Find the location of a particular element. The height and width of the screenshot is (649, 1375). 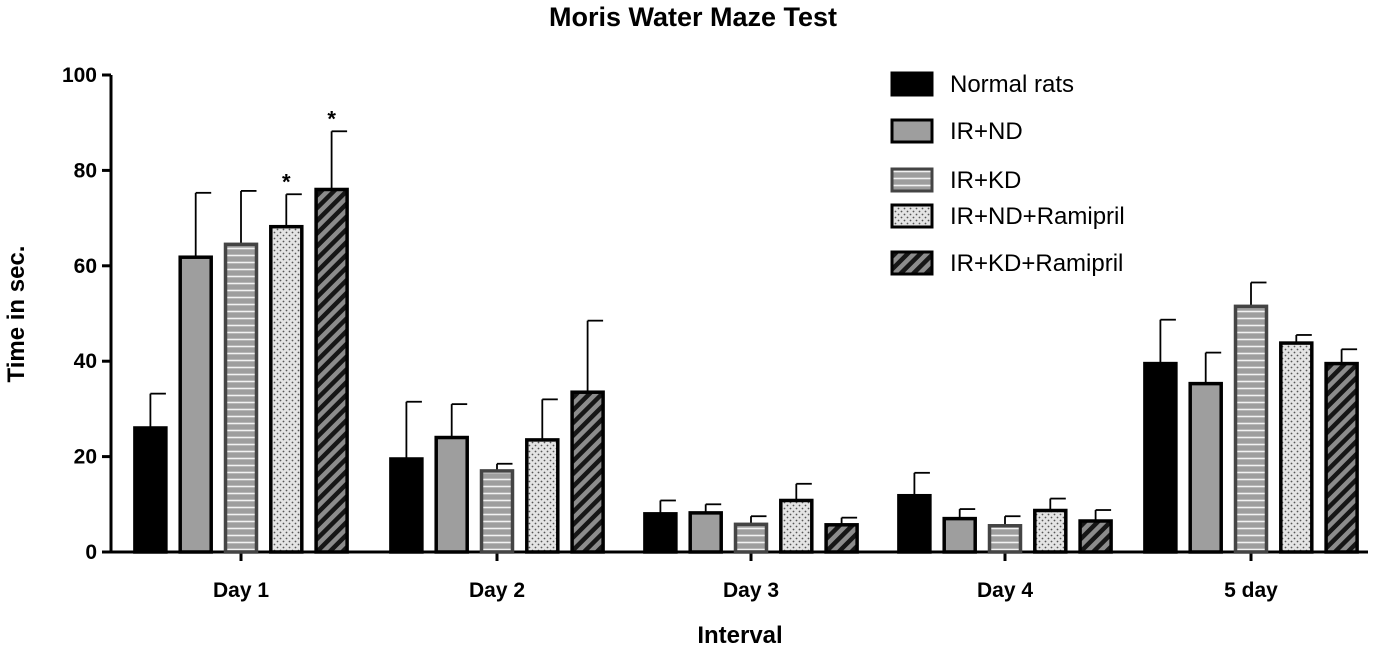

y-tick-label: 80 is located at coordinates (85, 170).